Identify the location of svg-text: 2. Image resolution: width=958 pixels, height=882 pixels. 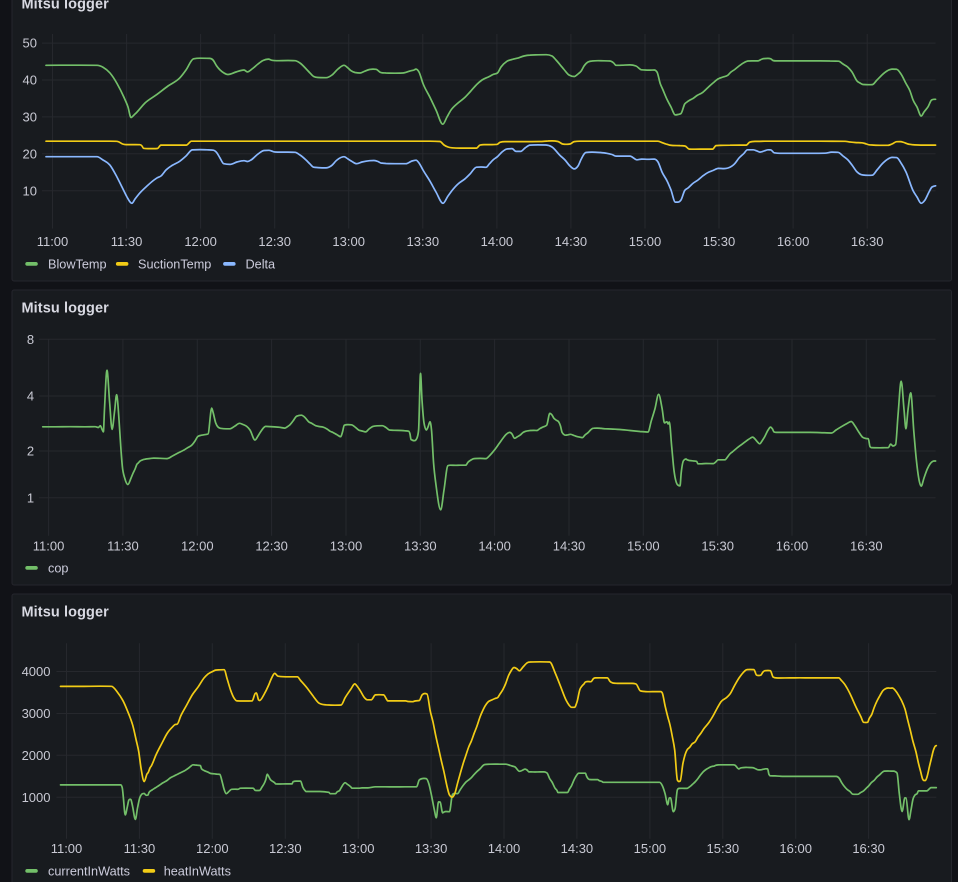
(30, 451).